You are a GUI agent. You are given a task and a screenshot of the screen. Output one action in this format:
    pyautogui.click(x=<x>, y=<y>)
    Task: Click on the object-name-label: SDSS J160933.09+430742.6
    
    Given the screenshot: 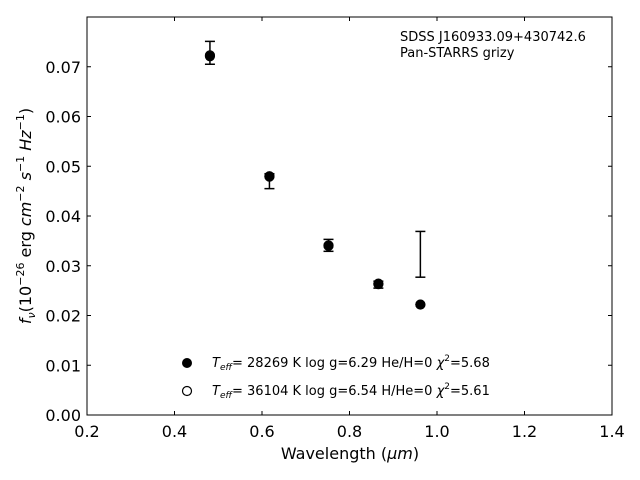 What is the action you would take?
    pyautogui.click(x=493, y=37)
    